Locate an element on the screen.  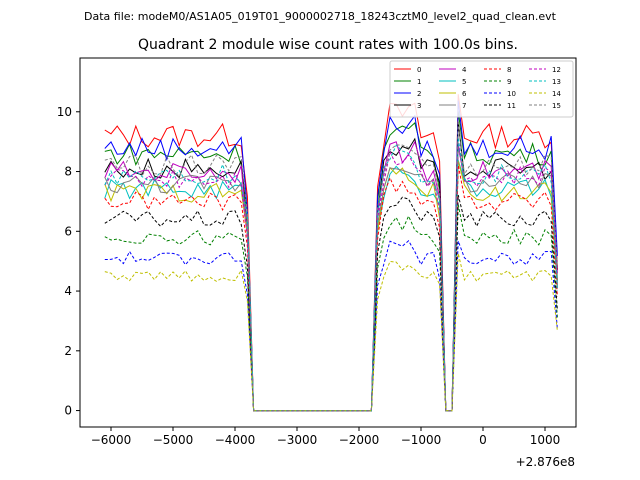
legend-label: 10 is located at coordinates (511, 94).